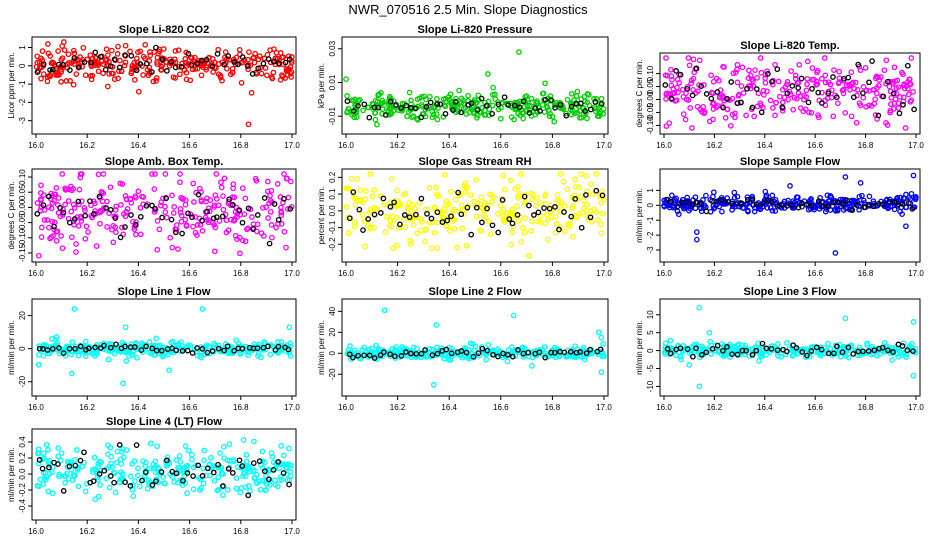 The image size is (936, 540). I want to click on x-tick-label: 16.4, so click(139, 407).